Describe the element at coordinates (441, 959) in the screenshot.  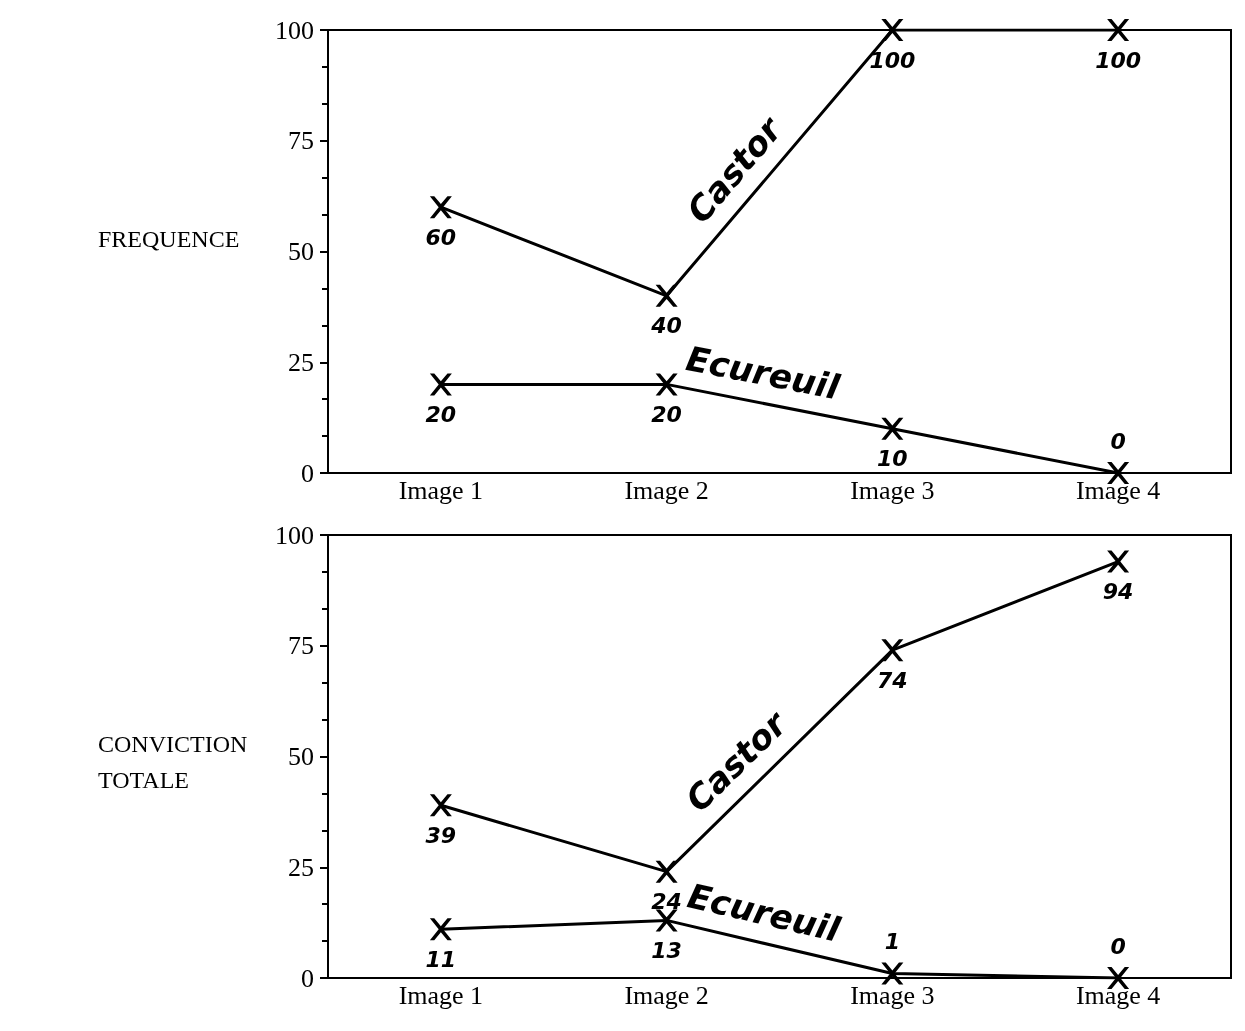
I see `data-label: 11` at that location.